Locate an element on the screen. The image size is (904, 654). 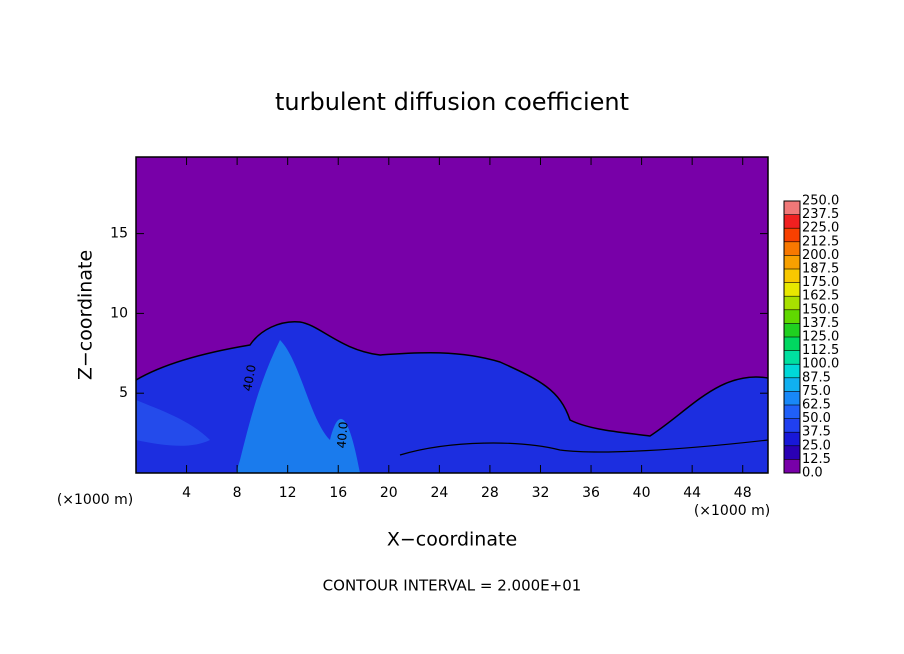
x-tick-label: 4 is located at coordinates (186, 493).